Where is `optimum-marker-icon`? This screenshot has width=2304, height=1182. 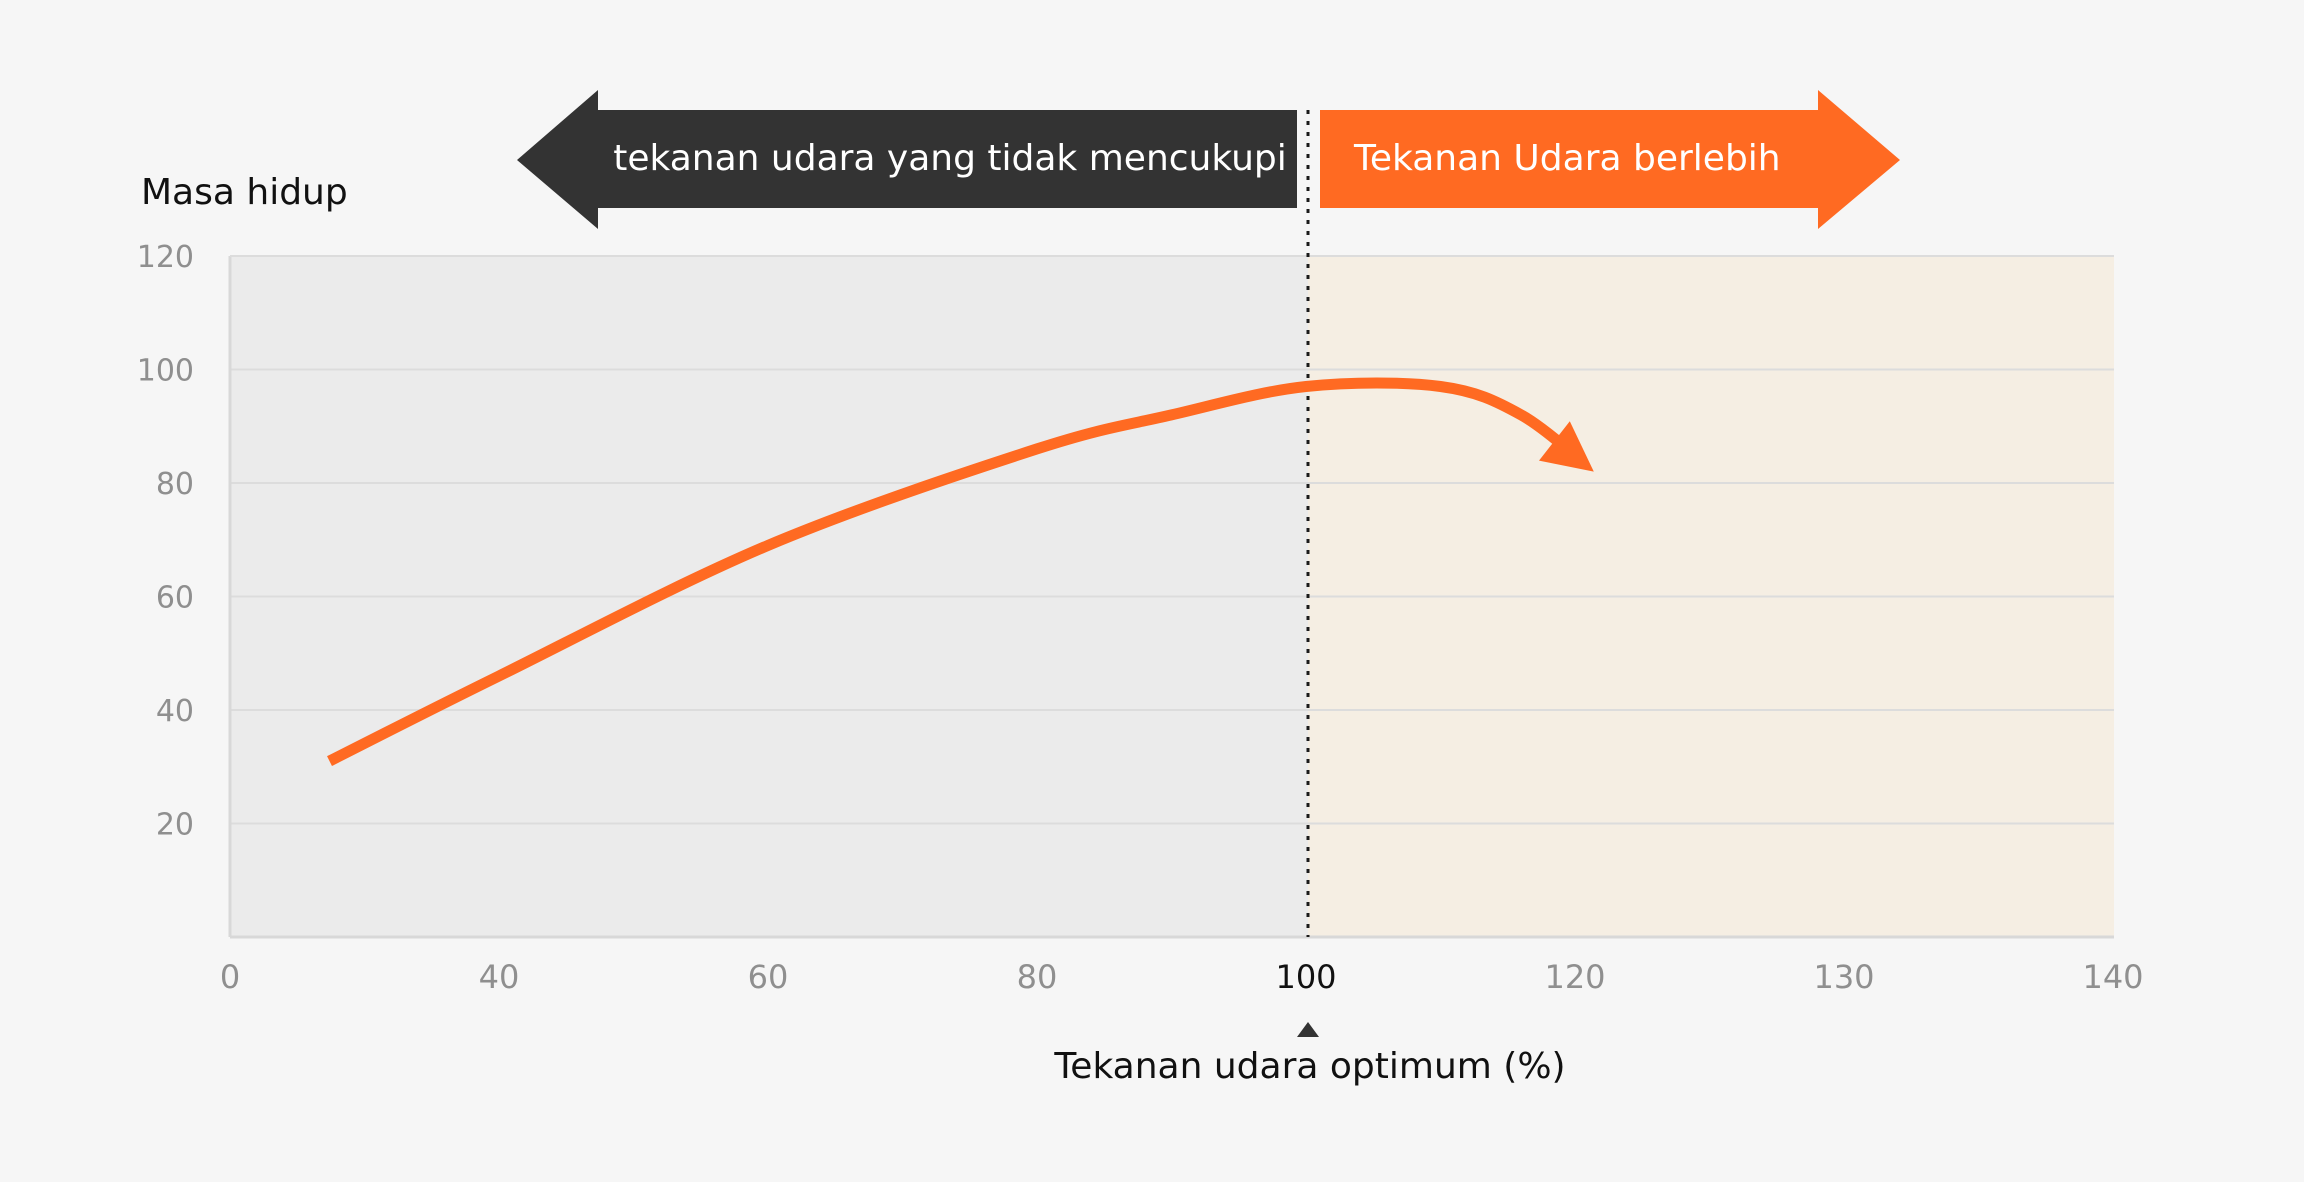
optimum-marker-icon is located at coordinates (1308, 1029).